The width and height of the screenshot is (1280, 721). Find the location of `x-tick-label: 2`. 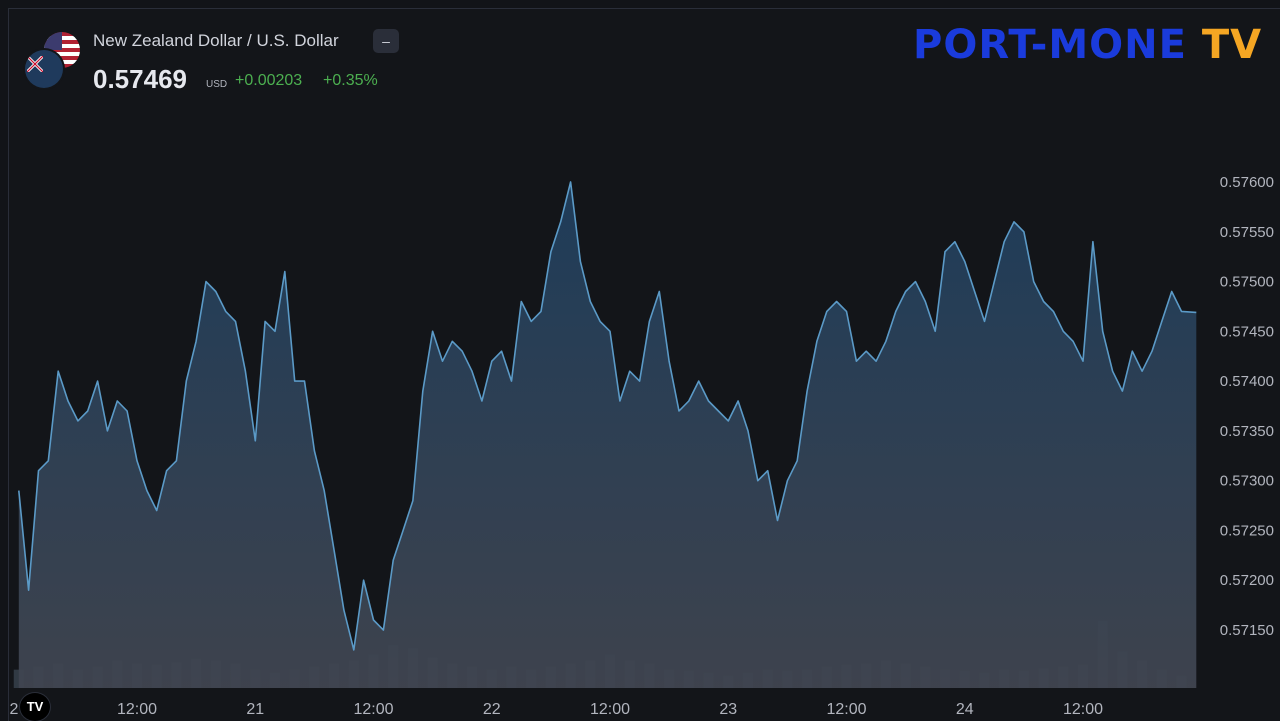

x-tick-label: 2 is located at coordinates (14, 709).